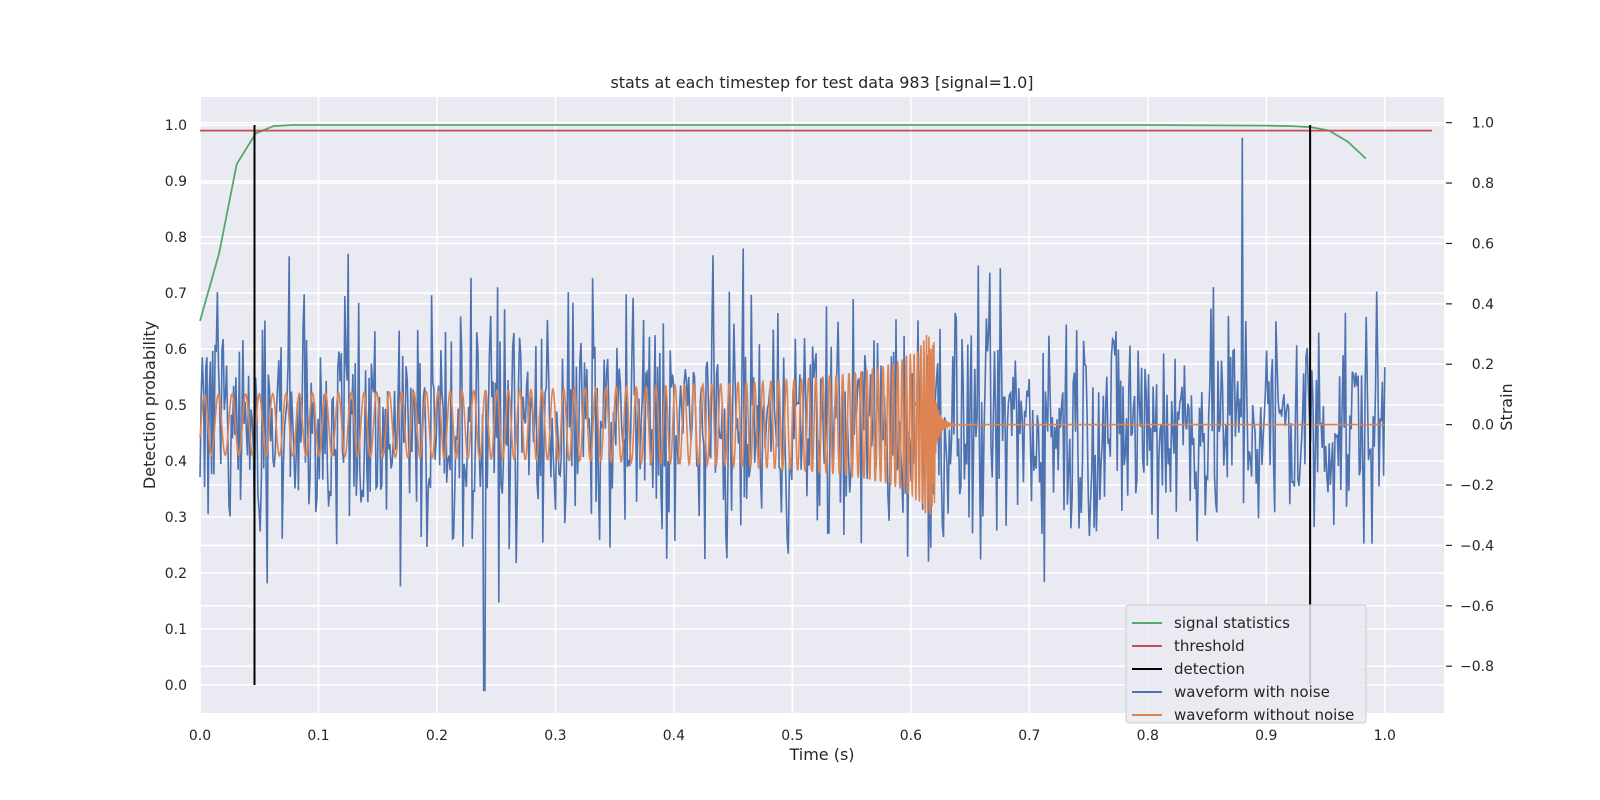  What do you see at coordinates (200, 736) in the screenshot?
I see `x-tick-label: 0.0` at bounding box center [200, 736].